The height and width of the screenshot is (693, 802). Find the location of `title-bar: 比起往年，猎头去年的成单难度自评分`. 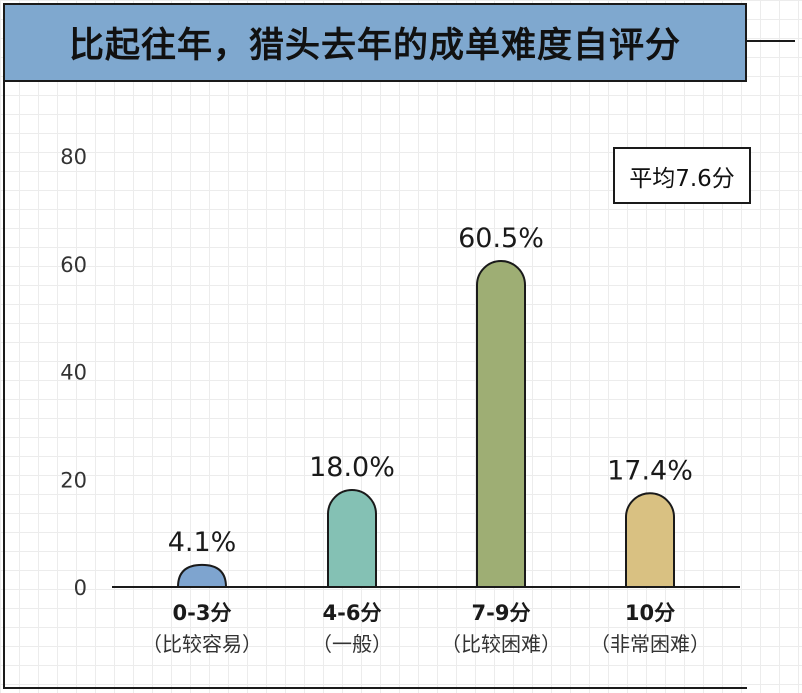

title-bar: 比起往年，猎头去年的成单难度自评分 is located at coordinates (375, 42).